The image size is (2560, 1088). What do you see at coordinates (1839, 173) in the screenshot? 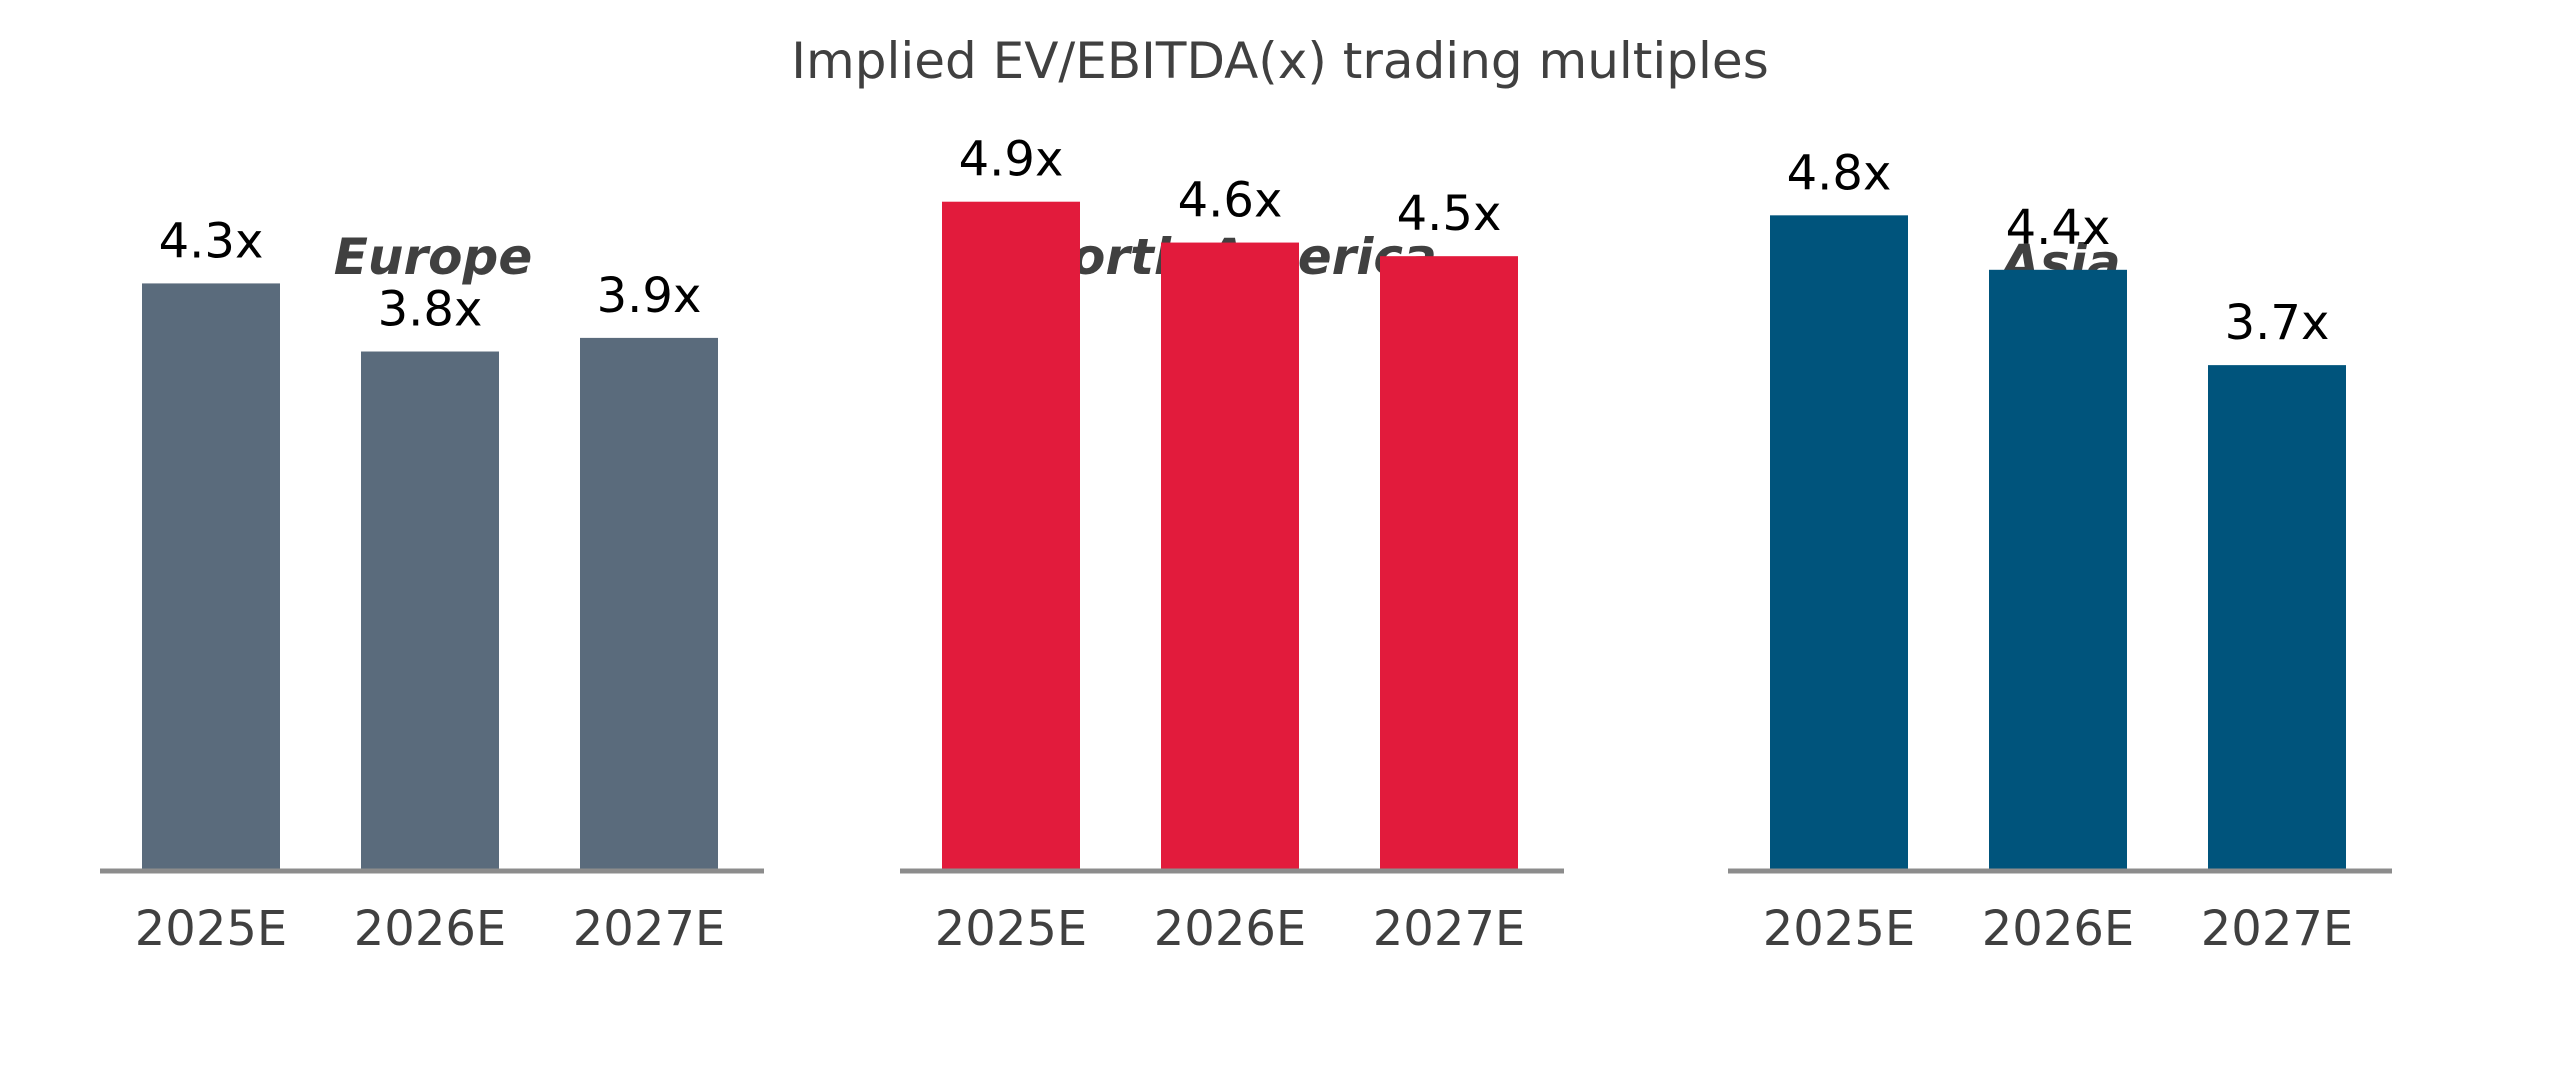
I see `data-label: 4.8x` at bounding box center [1839, 173].